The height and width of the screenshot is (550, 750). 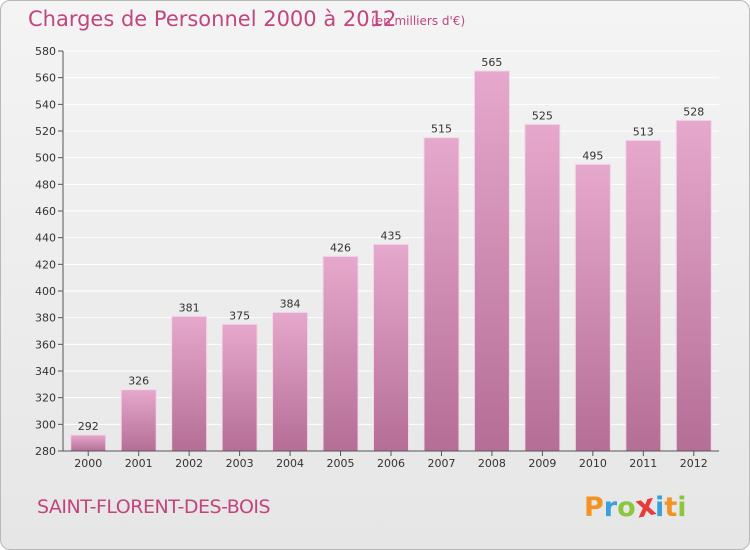 What do you see at coordinates (391, 235) in the screenshot?
I see `bar-value-label: 435` at bounding box center [391, 235].